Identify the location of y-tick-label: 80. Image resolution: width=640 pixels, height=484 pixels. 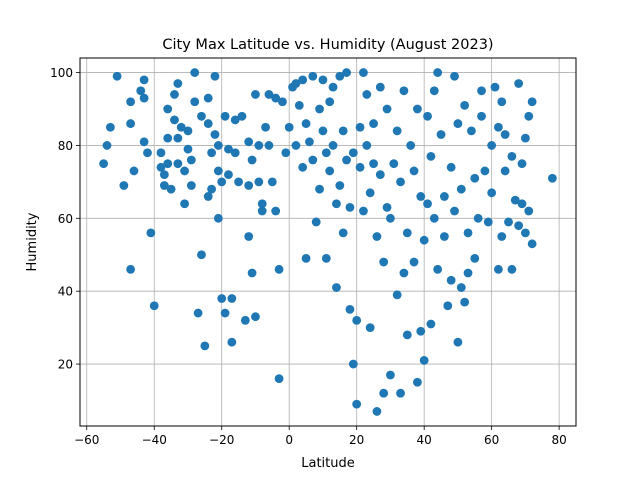
(65, 146).